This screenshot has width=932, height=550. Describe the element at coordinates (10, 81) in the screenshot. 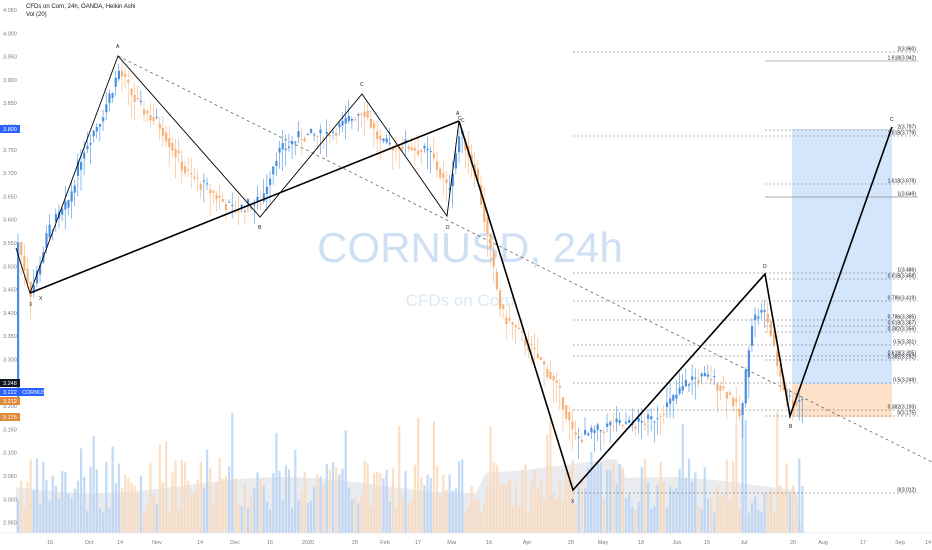

I see `y-tick-label: 3.900` at that location.